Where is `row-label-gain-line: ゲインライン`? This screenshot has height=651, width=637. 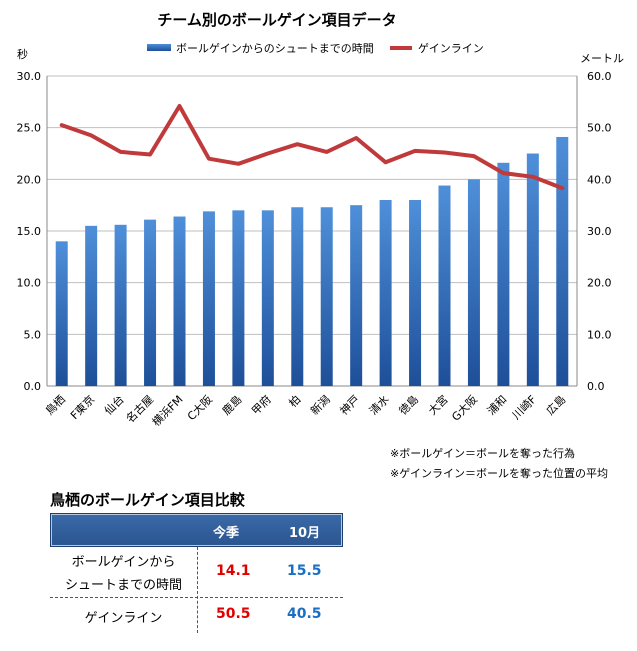 row-label-gain-line: ゲインライン is located at coordinates (123, 618).